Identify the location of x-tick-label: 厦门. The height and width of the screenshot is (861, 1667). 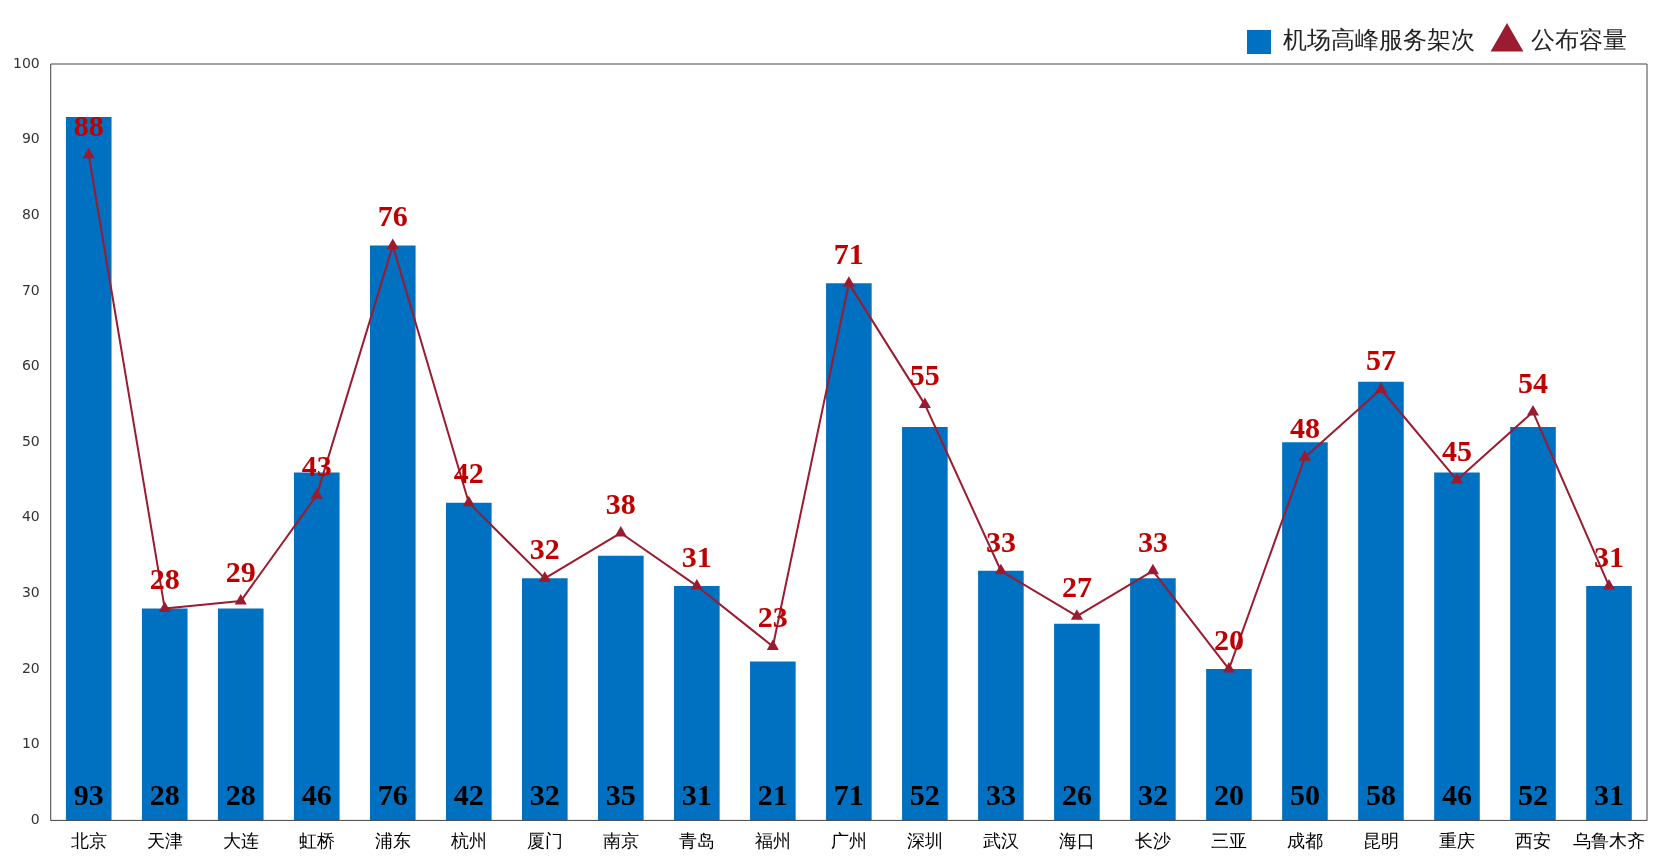
(544, 840).